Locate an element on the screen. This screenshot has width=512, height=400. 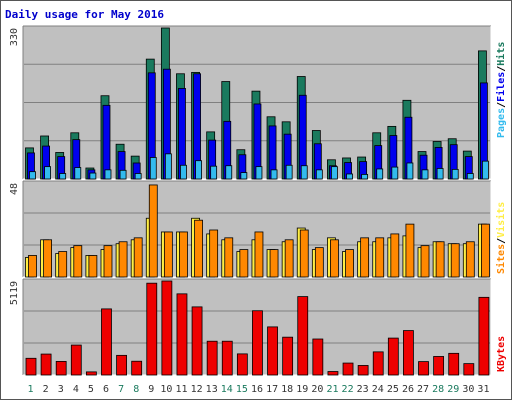
legend-item: Sites is located at coordinates (501, 259).